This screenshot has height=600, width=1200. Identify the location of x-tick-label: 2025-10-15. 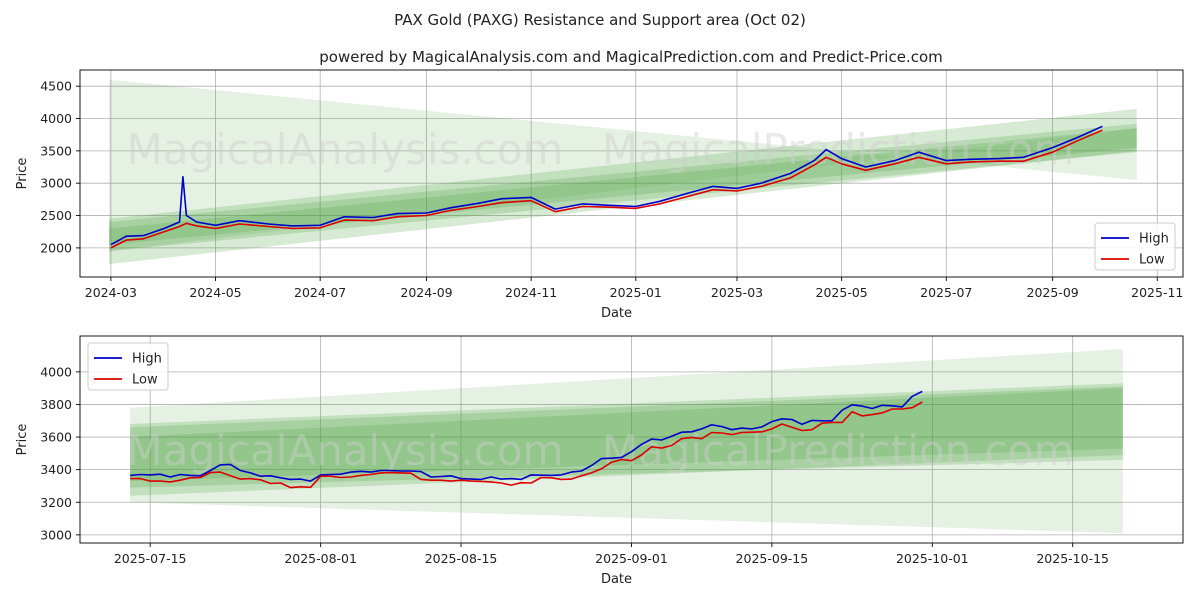
(1072, 558).